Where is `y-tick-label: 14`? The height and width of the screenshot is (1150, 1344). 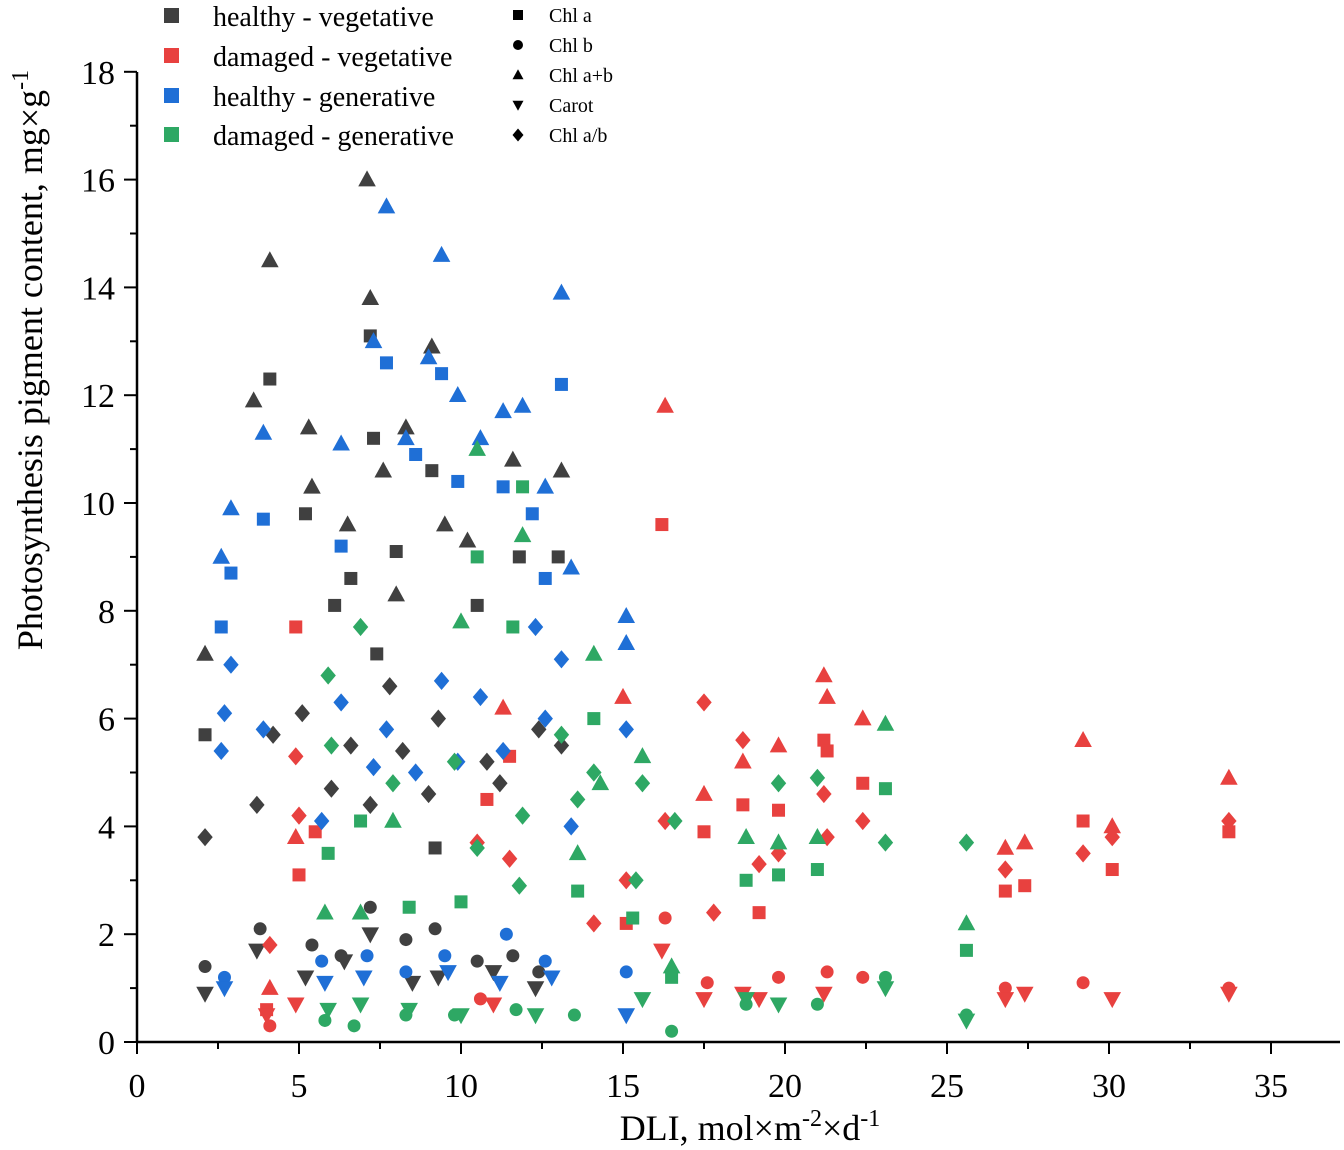
y-tick-label: 14 is located at coordinates (98, 288).